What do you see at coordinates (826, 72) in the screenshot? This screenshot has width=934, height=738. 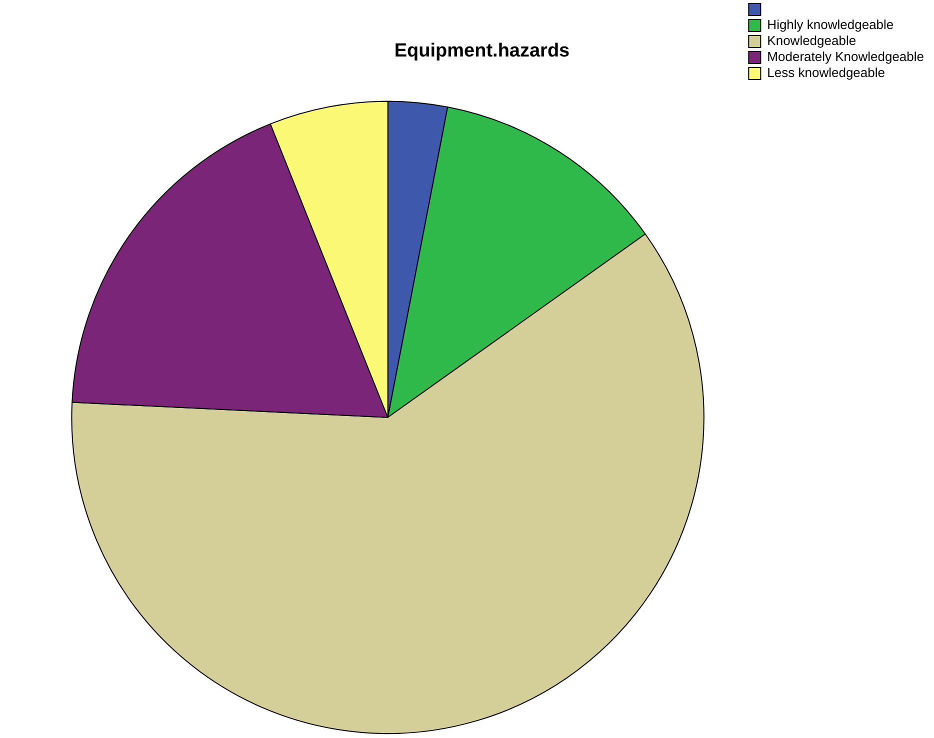 I see `legend-label: Less knowledgeable` at bounding box center [826, 72].